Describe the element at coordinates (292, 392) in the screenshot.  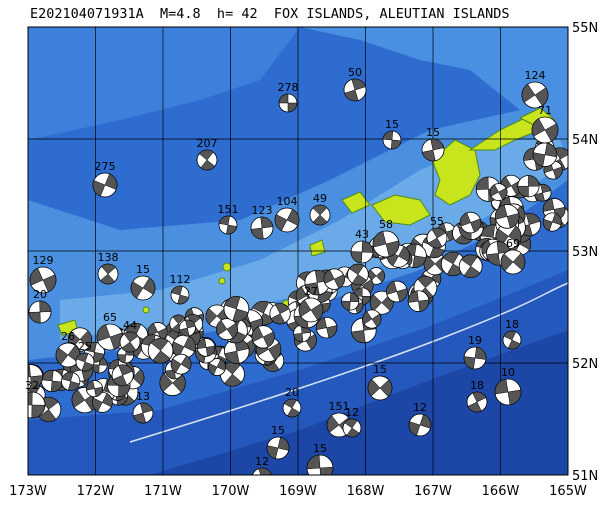
I see `depth-label: 20` at that location.